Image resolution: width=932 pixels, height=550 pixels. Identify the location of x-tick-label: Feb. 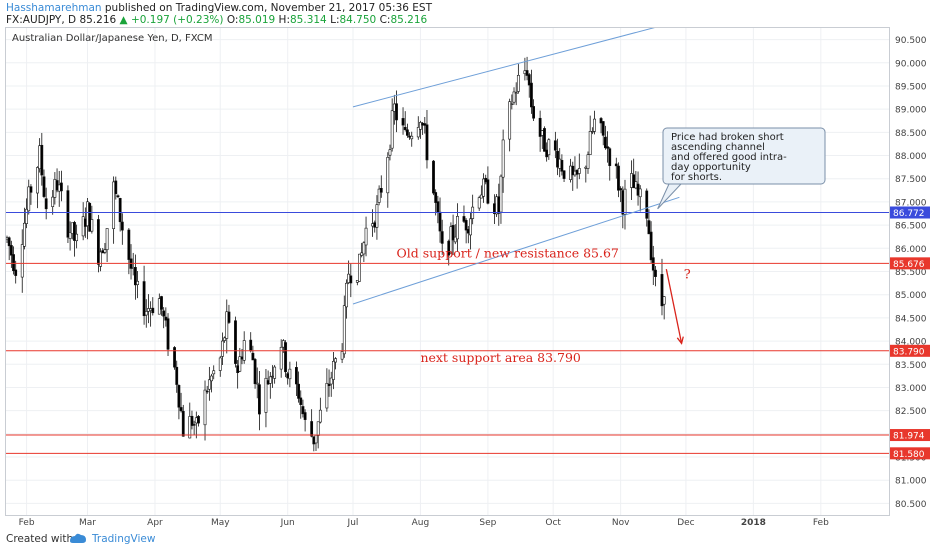
(27, 523).